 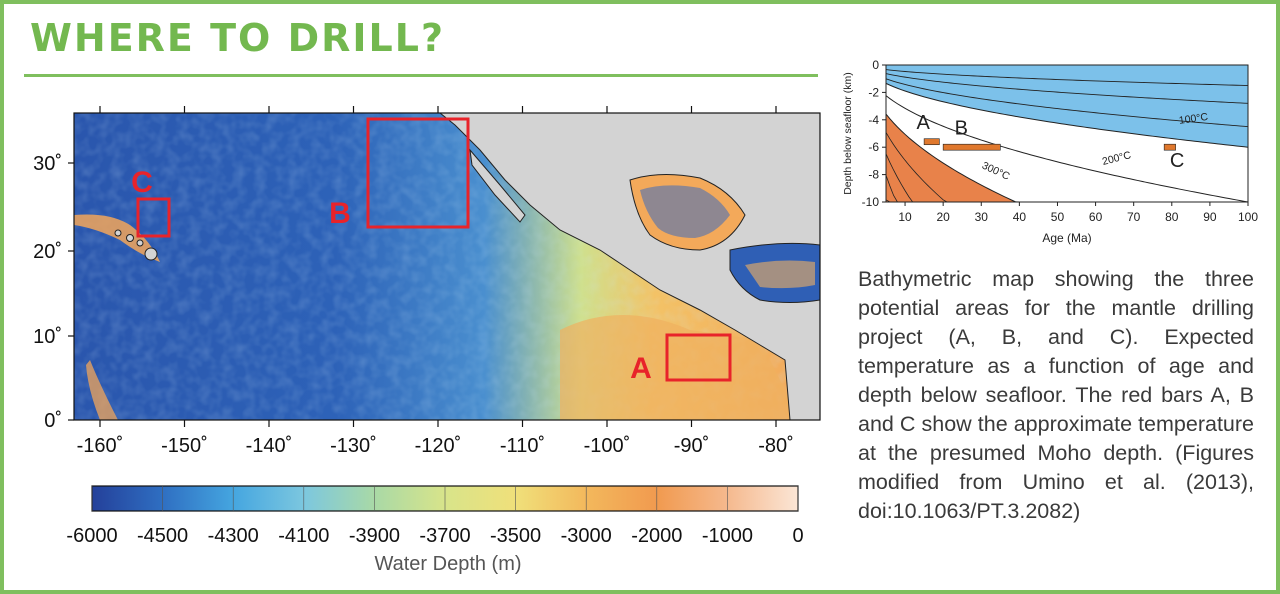 What do you see at coordinates (1066, 238) in the screenshot?
I see `x-axis-label: Age (Ma)` at bounding box center [1066, 238].